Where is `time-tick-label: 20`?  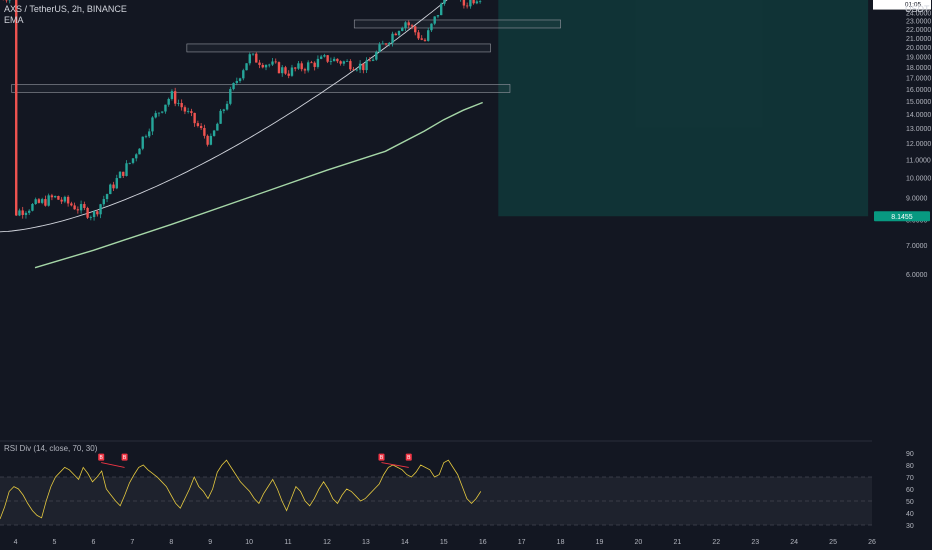 time-tick-label: 20 is located at coordinates (639, 542).